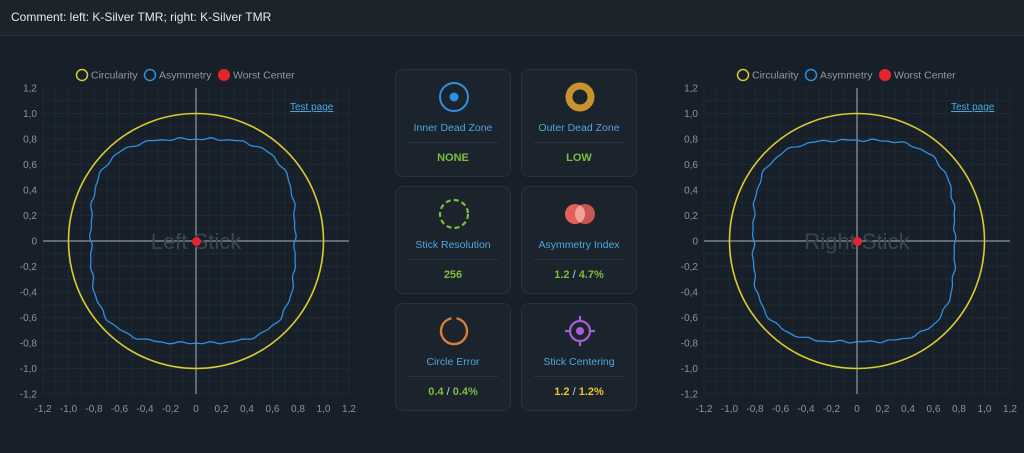  I want to click on right-circularity-circle, so click(857, 241).